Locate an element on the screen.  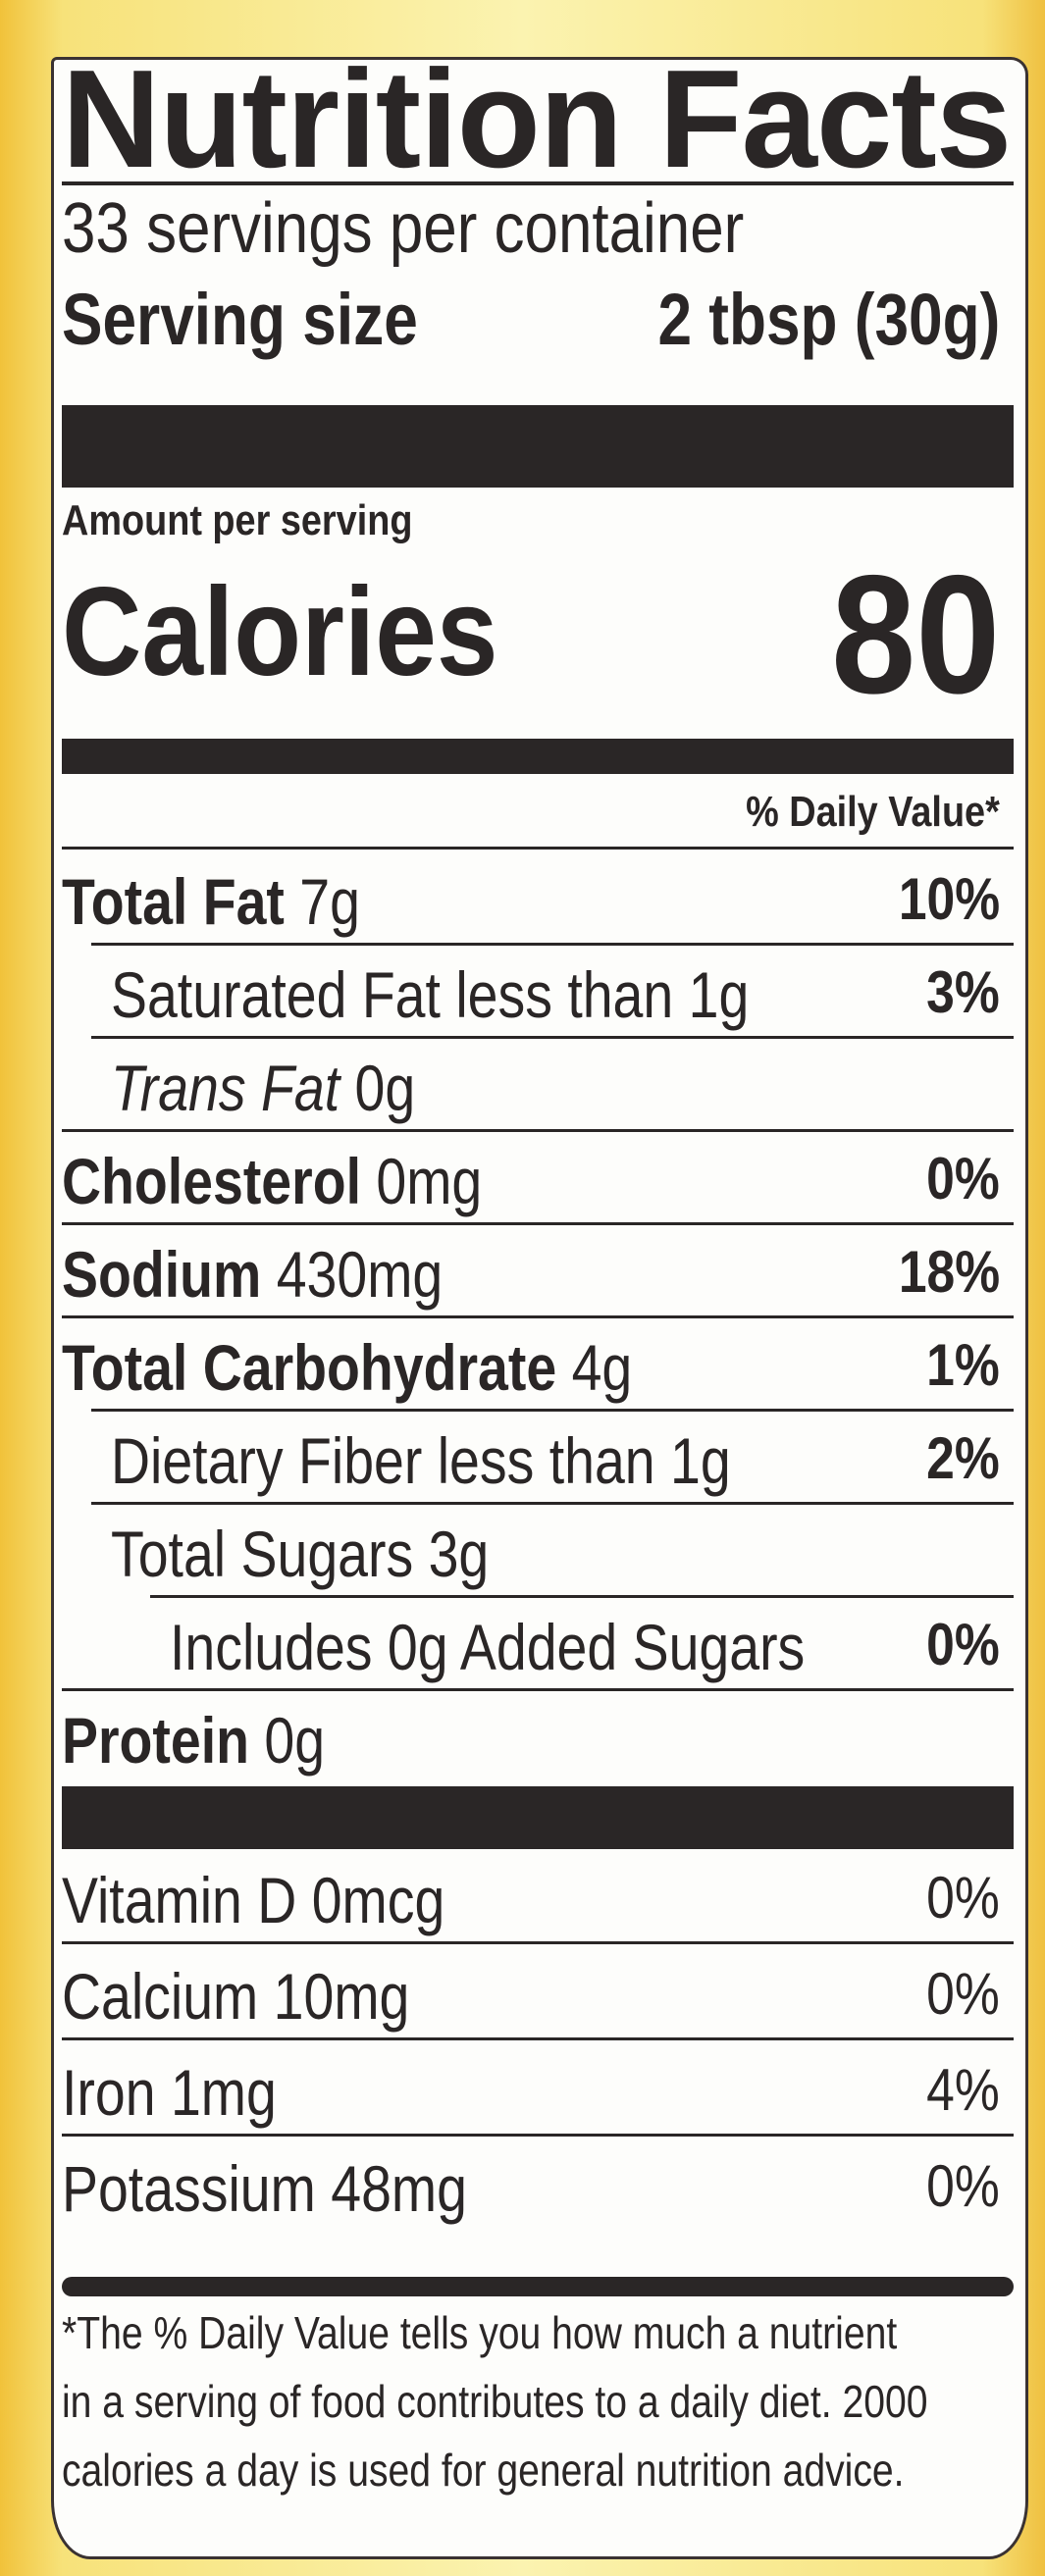
nutrient-amount: 0mg is located at coordinates (430, 1181).